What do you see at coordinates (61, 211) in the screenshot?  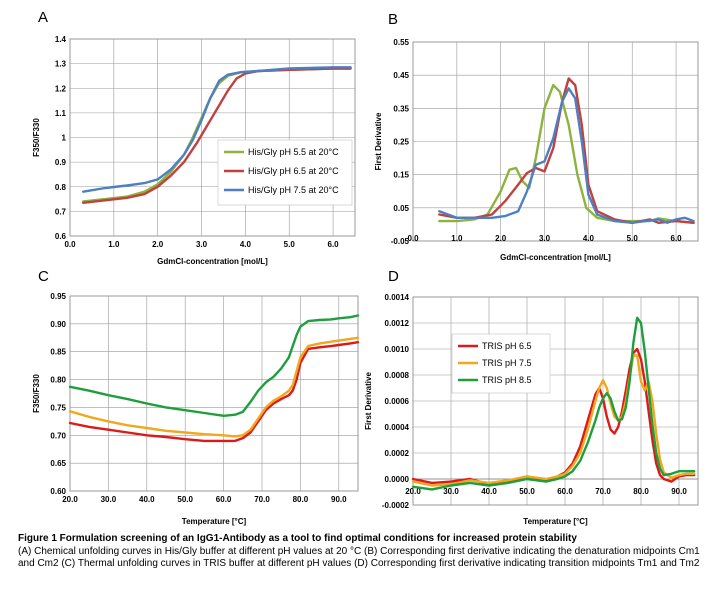 I see `y-tick-label: 0.7` at bounding box center [61, 211].